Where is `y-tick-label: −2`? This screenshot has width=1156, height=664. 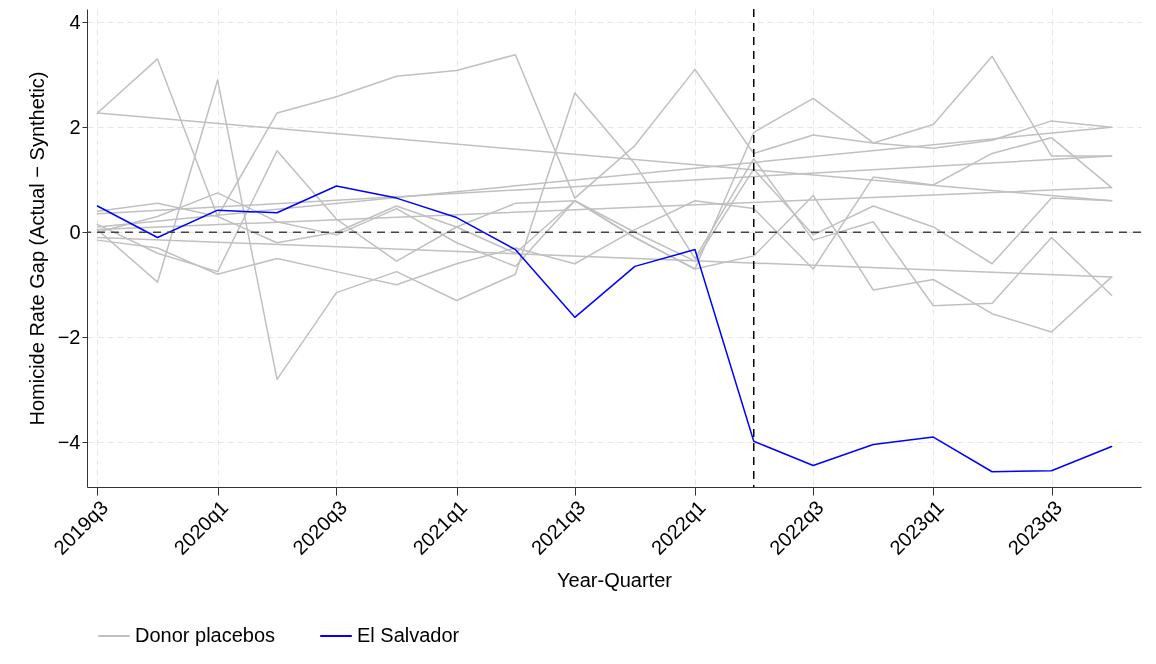
y-tick-label: −2 is located at coordinates (69, 336).